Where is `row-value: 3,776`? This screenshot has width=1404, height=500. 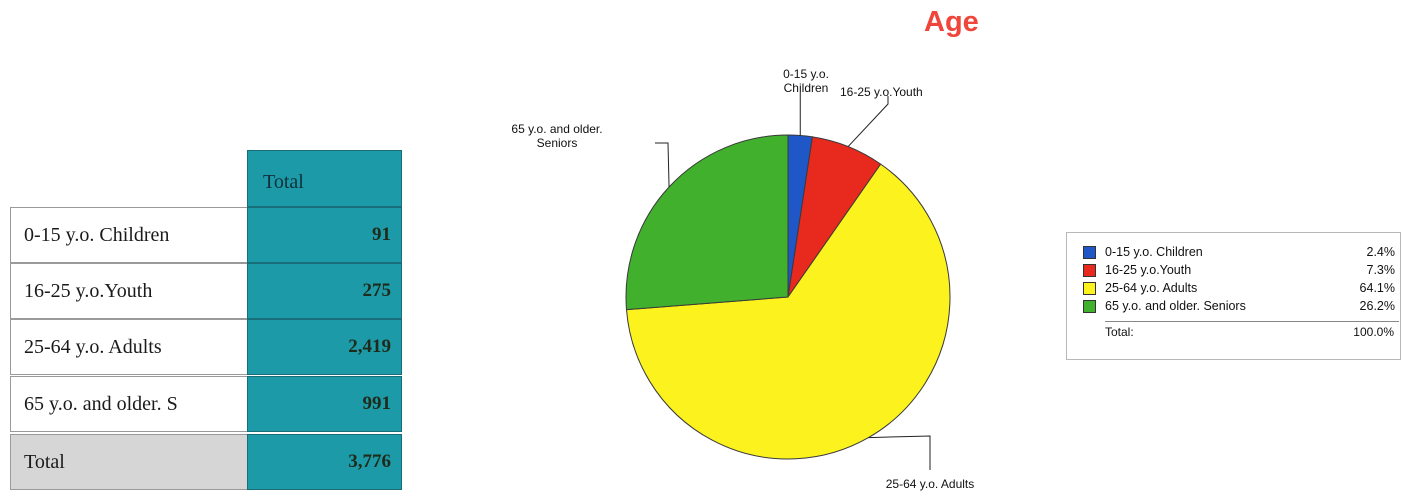 row-value: 3,776 is located at coordinates (324, 462).